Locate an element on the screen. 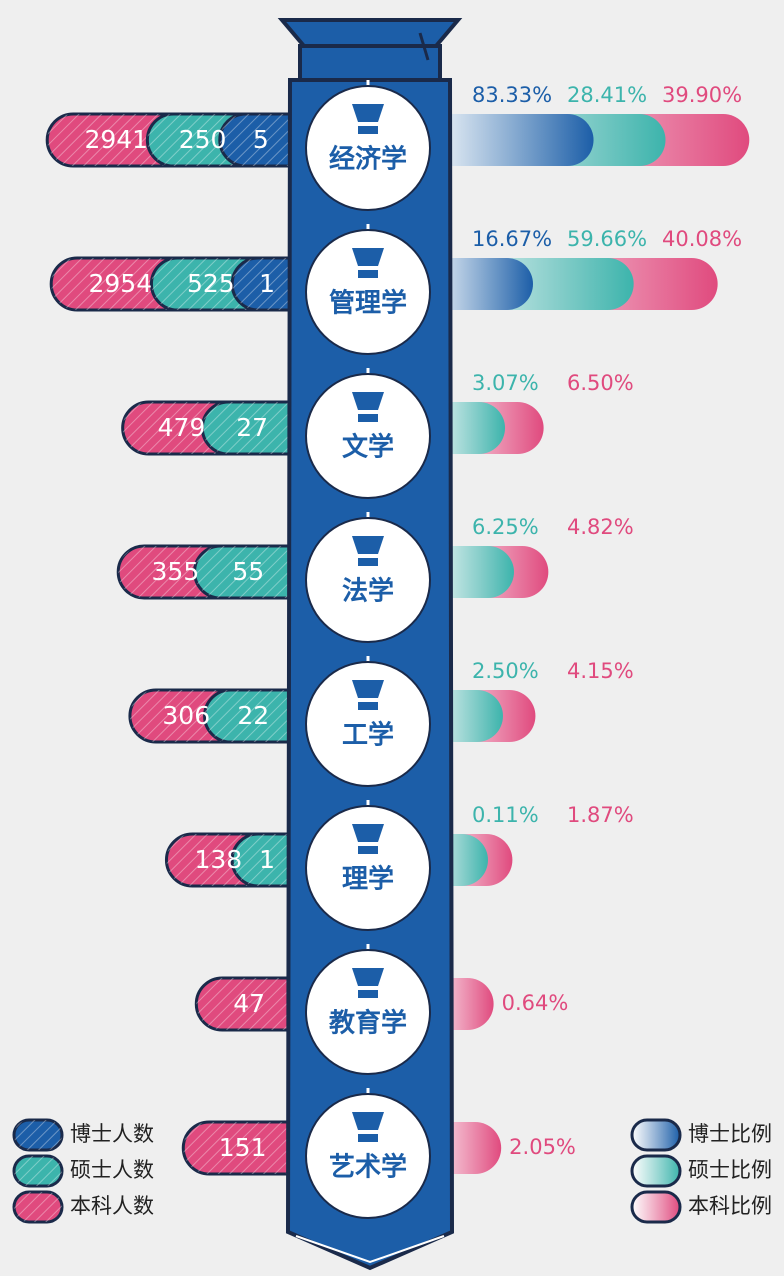 Image resolution: width=784 pixels, height=1276 pixels. count-label: 355 is located at coordinates (176, 571).